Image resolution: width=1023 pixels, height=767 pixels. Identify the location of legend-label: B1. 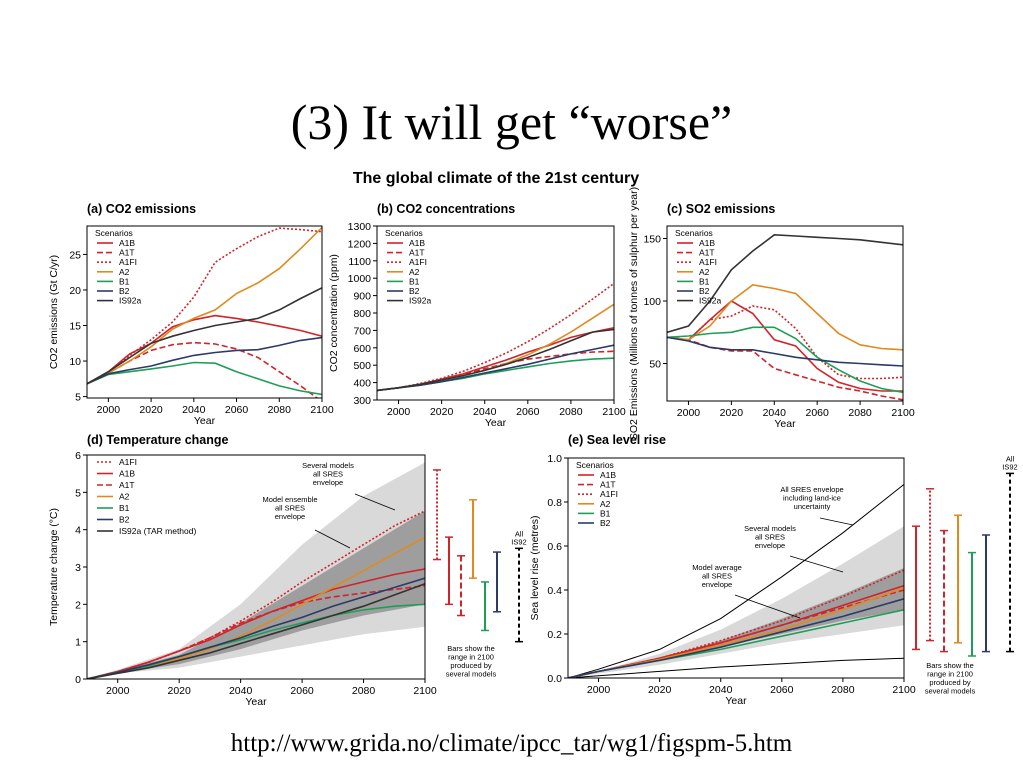
(704, 281).